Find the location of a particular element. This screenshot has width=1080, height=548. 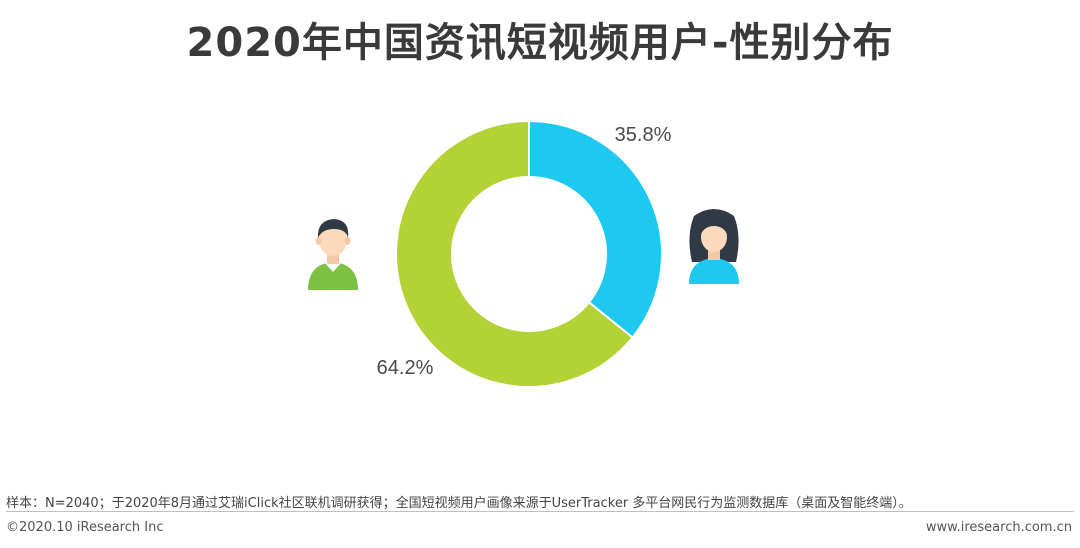

slice-female is located at coordinates (595, 229).